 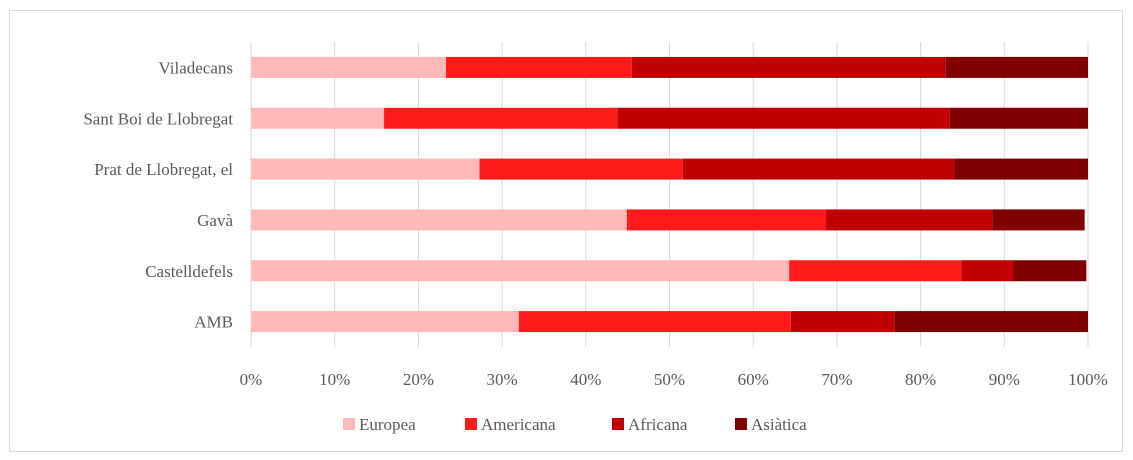 I want to click on category-label: Gavà, so click(x=215, y=220).